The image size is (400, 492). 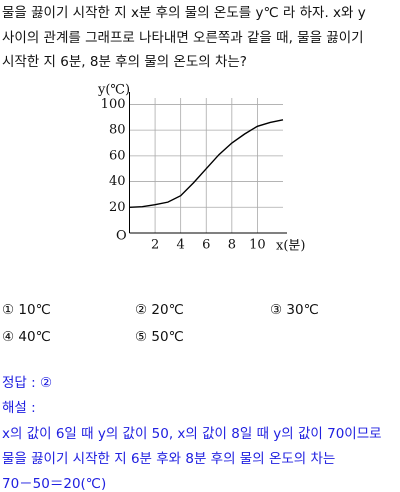 I want to click on option: ① 10℃, so click(x=26, y=310).